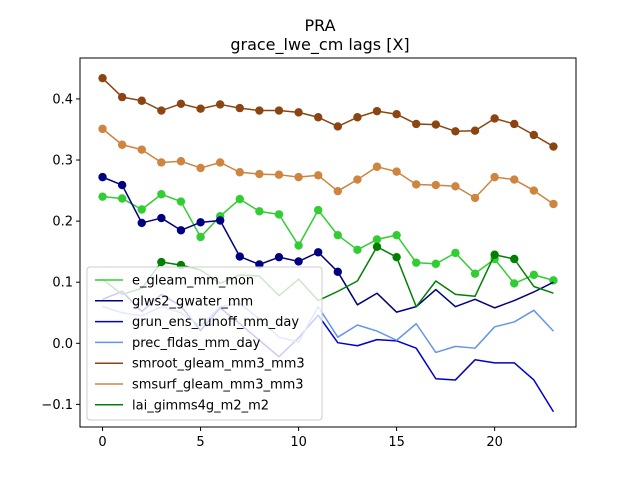 This screenshot has height=480, width=640. What do you see at coordinates (494, 442) in the screenshot?
I see `x-tick-label: 20` at bounding box center [494, 442].